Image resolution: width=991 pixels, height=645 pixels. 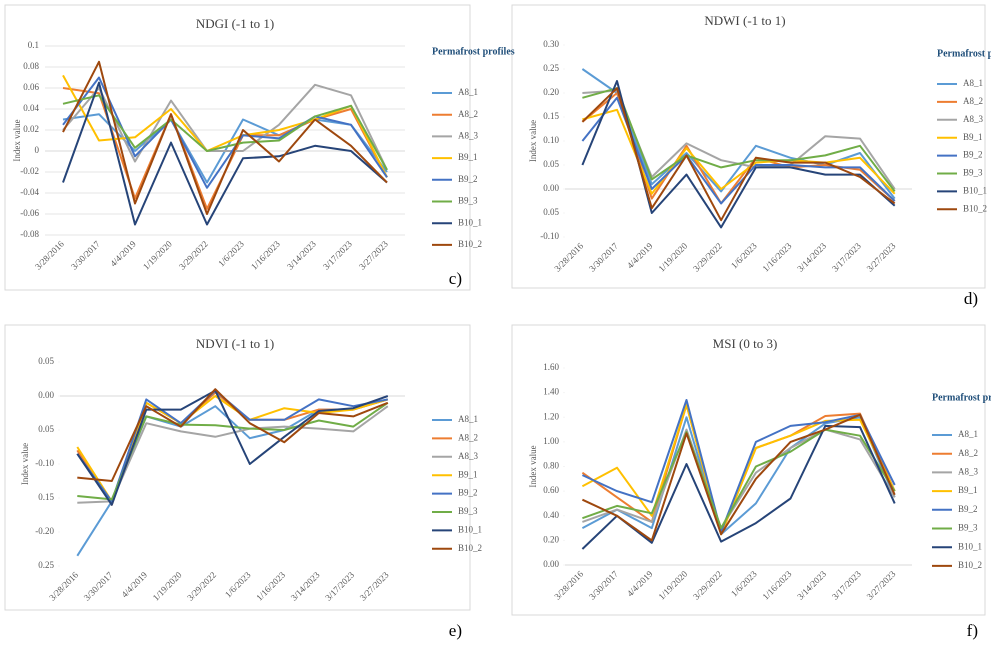 What do you see at coordinates (29, 192) in the screenshot?
I see `y-tick-label: -0.04` at bounding box center [29, 192].